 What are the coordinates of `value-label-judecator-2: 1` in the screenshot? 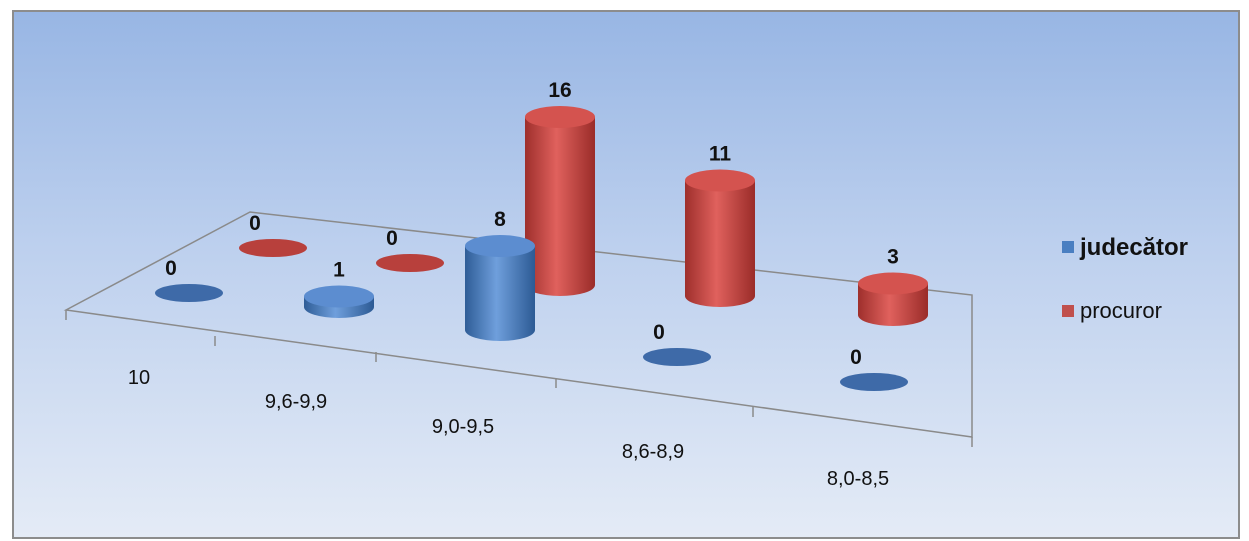 It's located at (339, 270).